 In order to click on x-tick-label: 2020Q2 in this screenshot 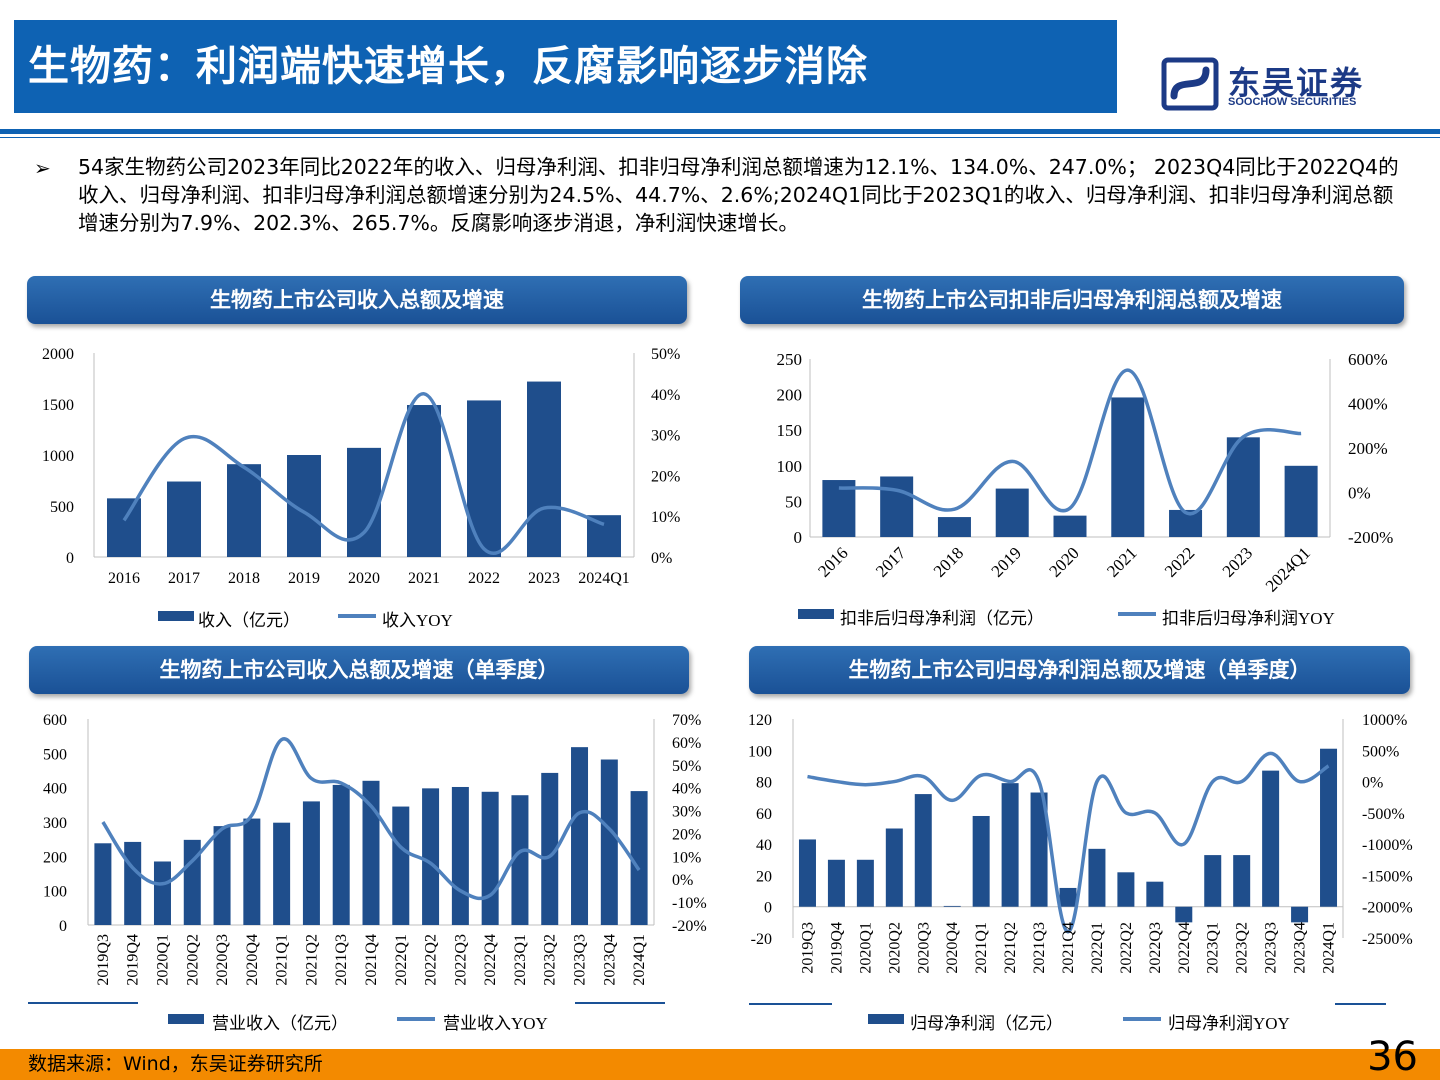, I will do `click(192, 960)`.